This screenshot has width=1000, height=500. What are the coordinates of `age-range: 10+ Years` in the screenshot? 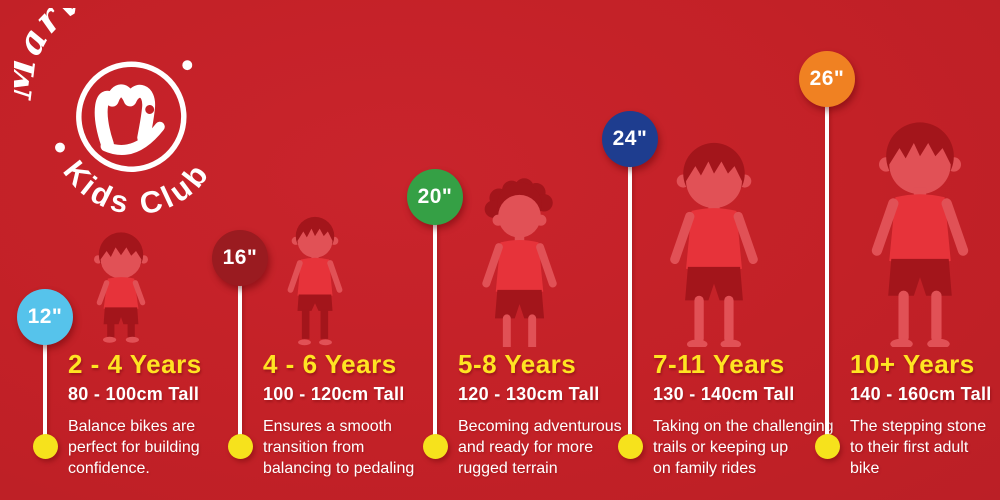 It's located at (912, 364).